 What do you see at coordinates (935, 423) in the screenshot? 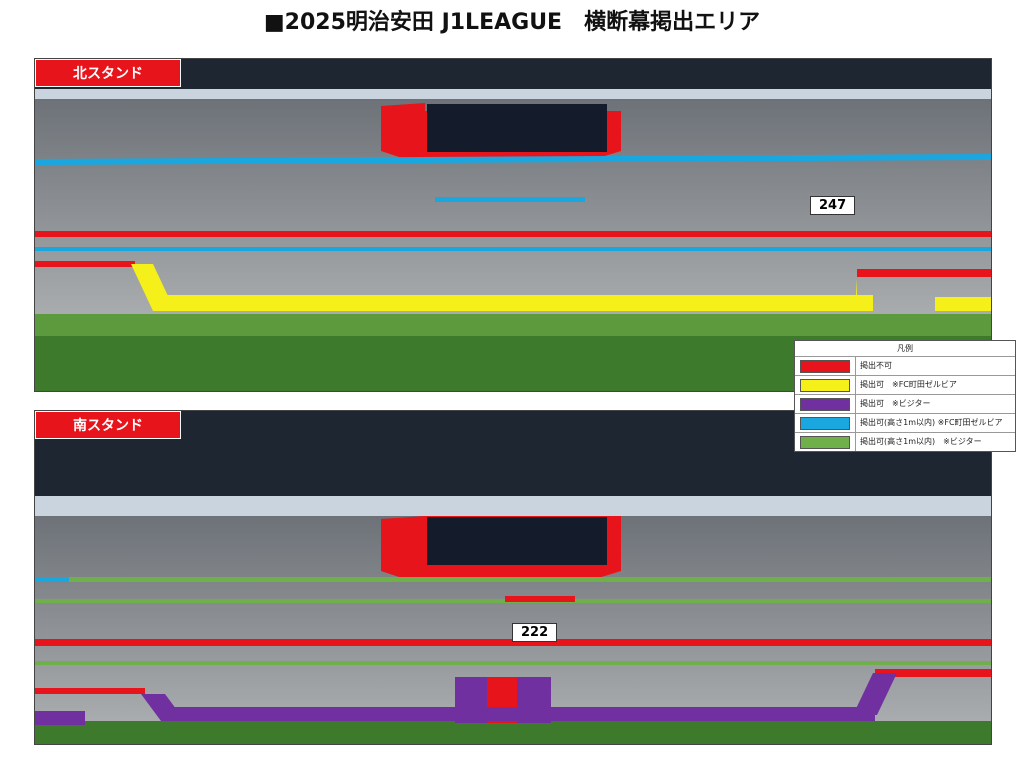
I see `legend-label: 掲出可(高さ1m以内) ※FC町田ゼルビア` at bounding box center [935, 423].